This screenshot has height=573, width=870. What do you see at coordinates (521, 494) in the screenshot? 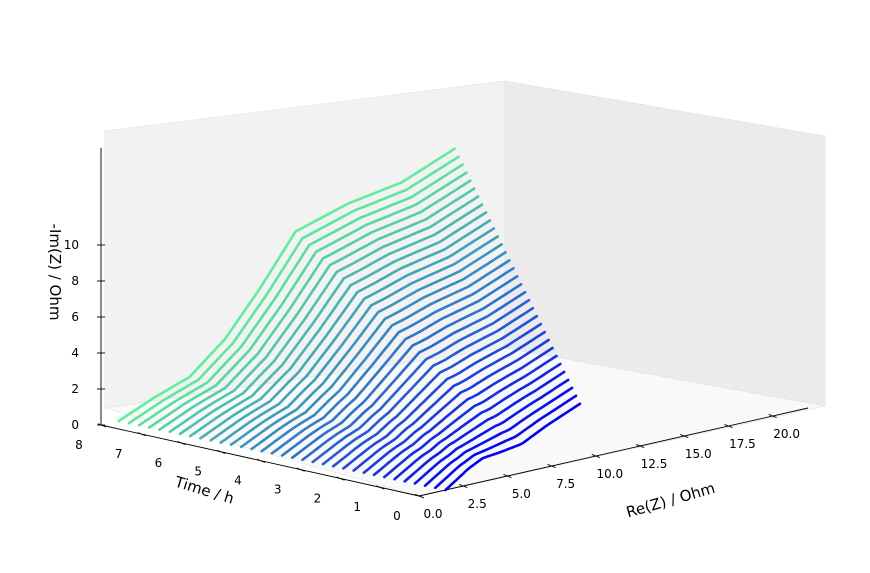
I see `x-tick-label: 5.0` at bounding box center [521, 494].